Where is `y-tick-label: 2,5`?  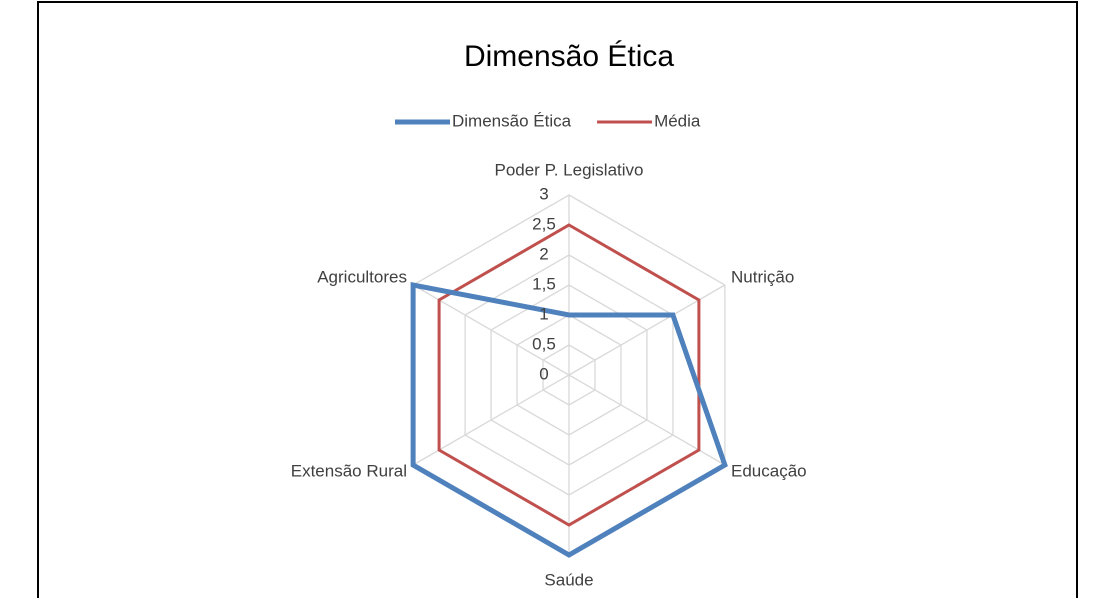
y-tick-label: 2,5 is located at coordinates (544, 223).